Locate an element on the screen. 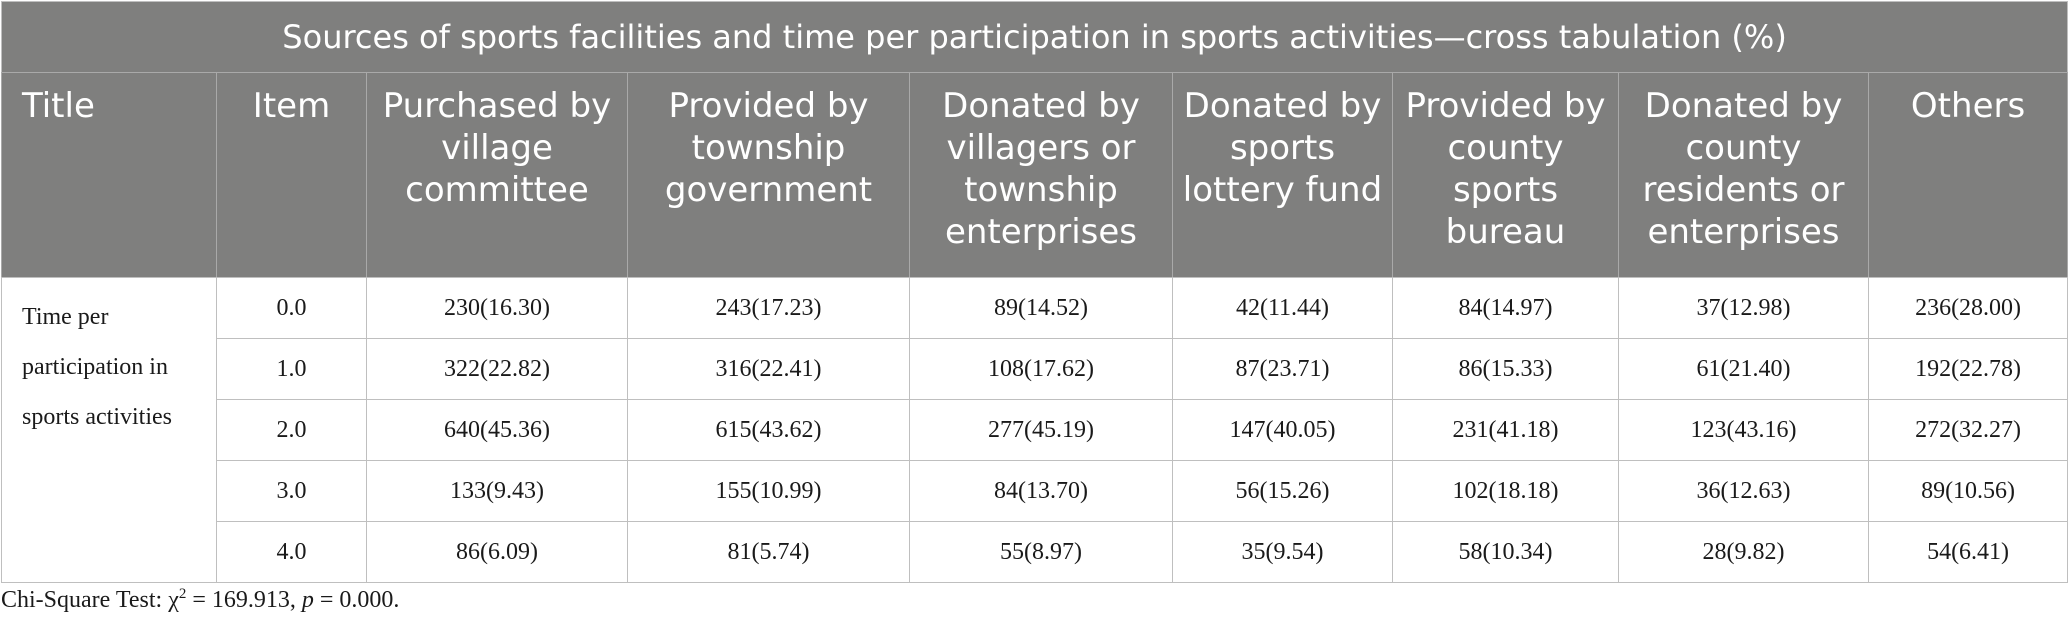 The height and width of the screenshot is (627, 2068). table-cell: 192(22.78) is located at coordinates (1967, 369).